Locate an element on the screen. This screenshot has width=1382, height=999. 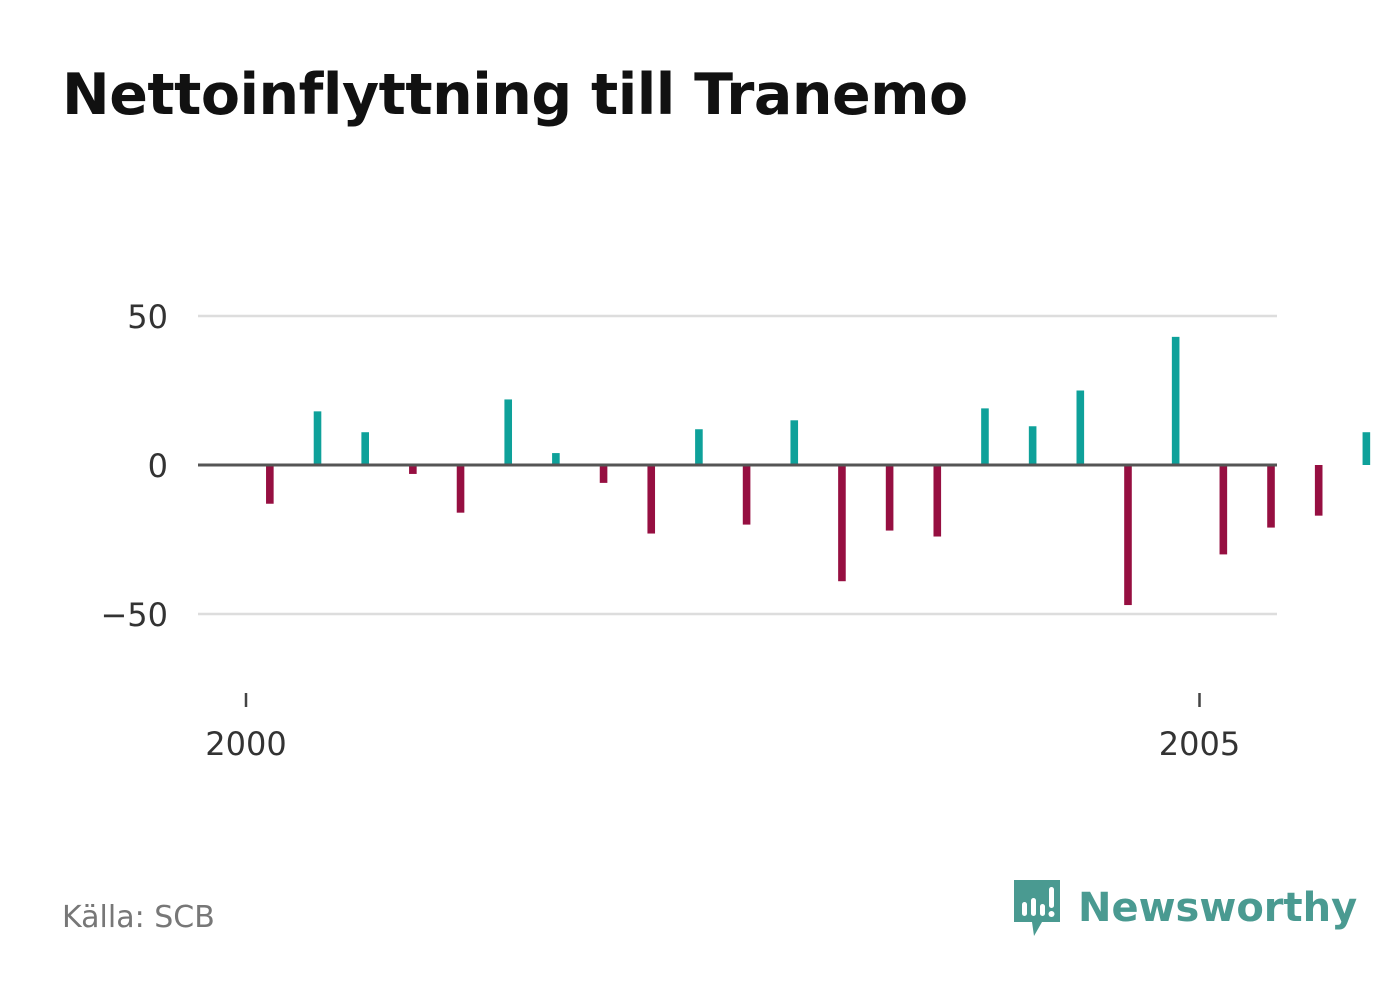
chart-title: Nettoinflyttning till Tranemo is located at coordinates (515, 95).